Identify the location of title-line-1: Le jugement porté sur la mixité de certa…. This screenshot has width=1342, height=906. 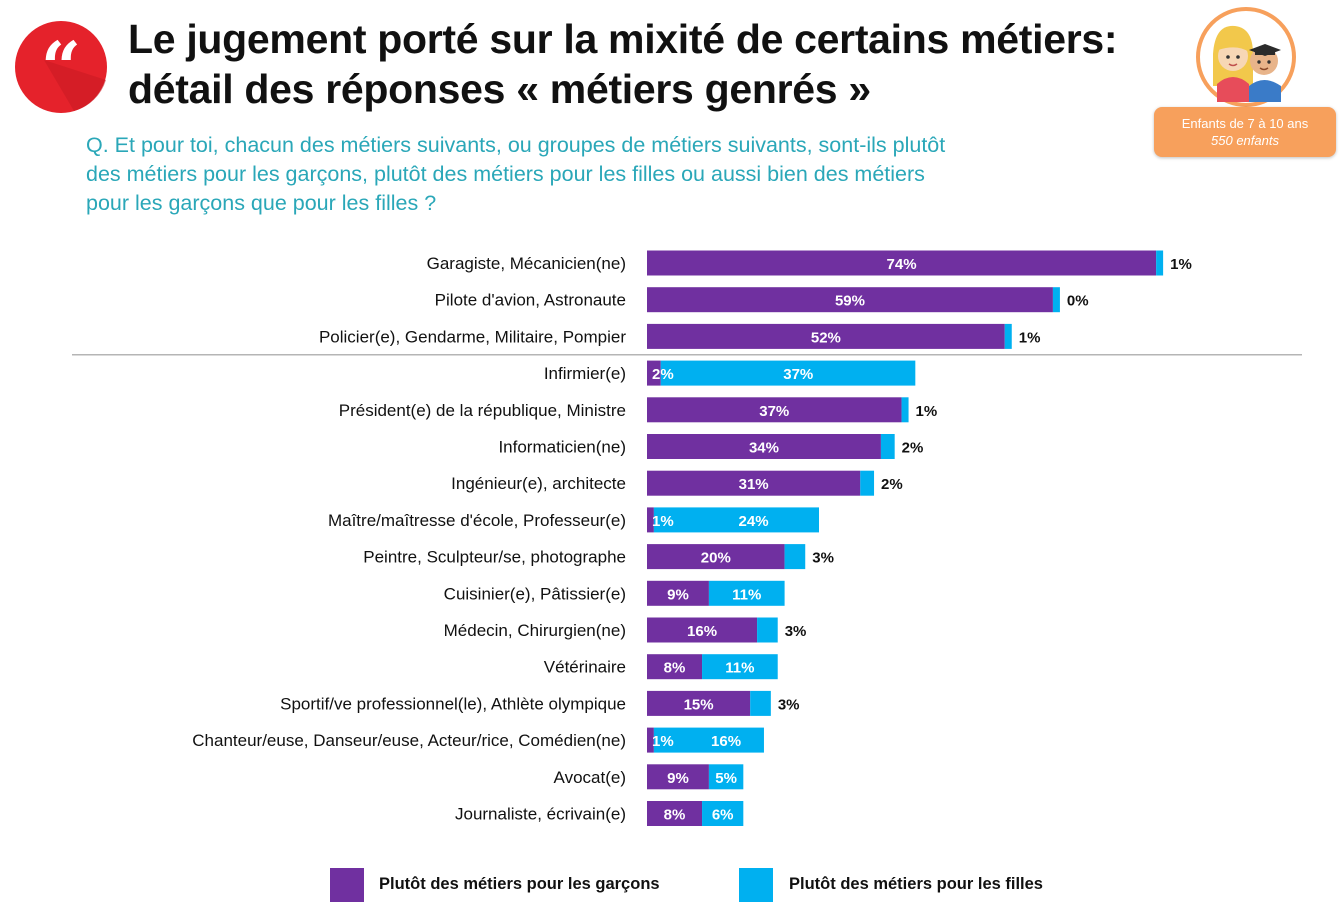
(623, 39).